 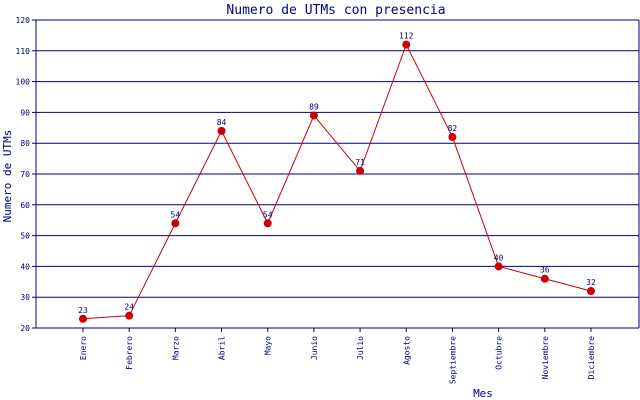 What do you see at coordinates (129, 307) in the screenshot?
I see `data-label: 24` at bounding box center [129, 307].